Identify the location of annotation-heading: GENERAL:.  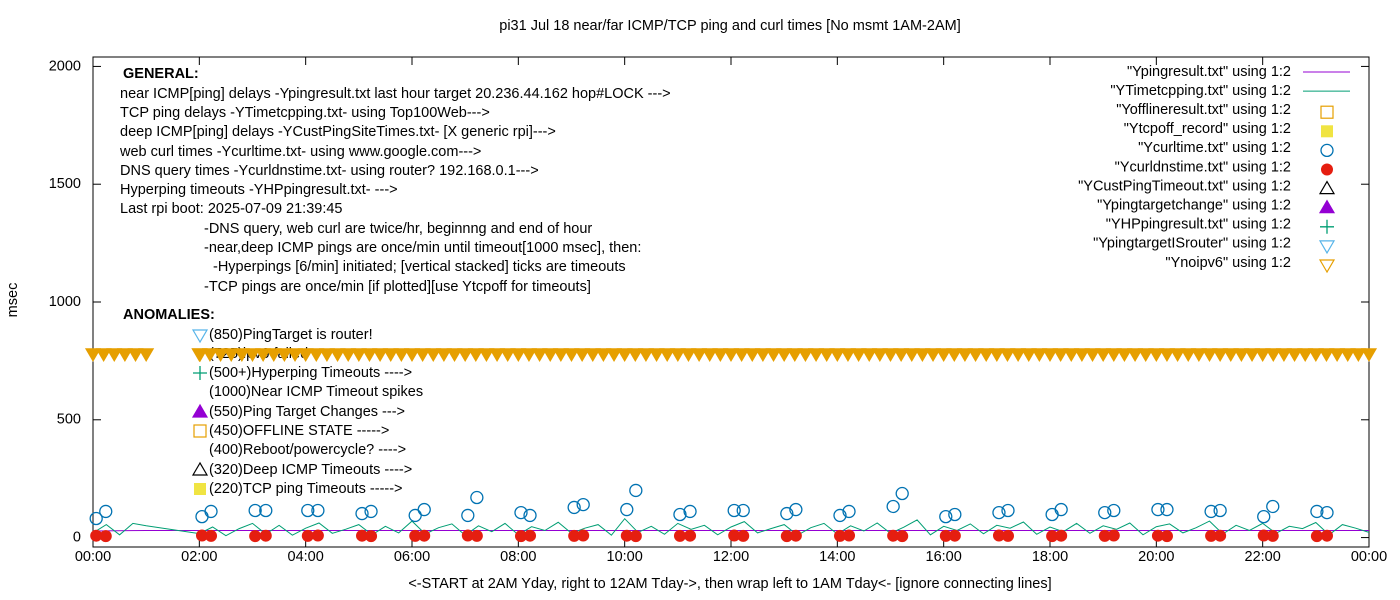
(161, 74).